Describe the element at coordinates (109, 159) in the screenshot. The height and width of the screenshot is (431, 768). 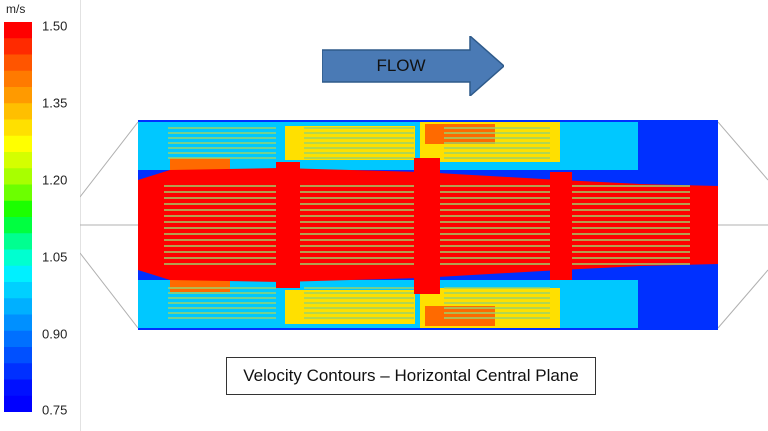
I see `inlet-outline-top` at that location.